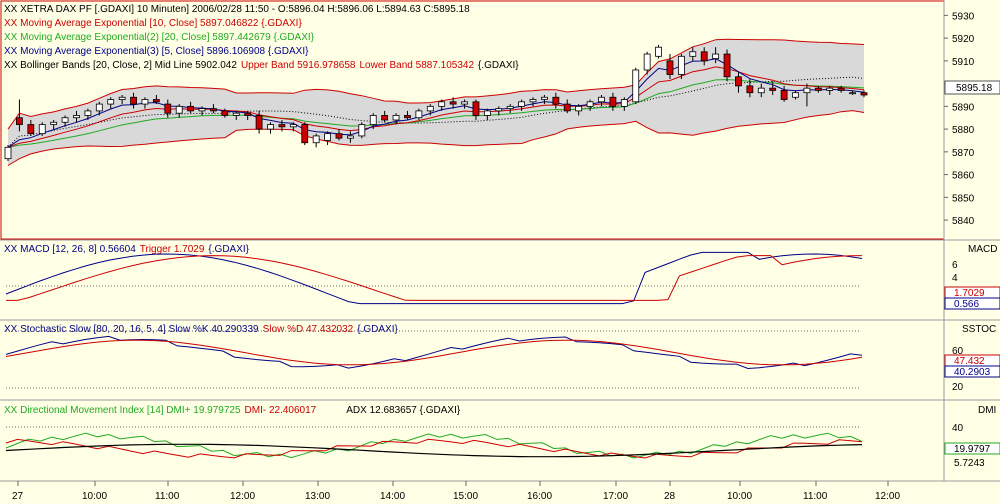 This screenshot has height=504, width=1000. I want to click on price-marker: 5895.18, so click(972, 87).